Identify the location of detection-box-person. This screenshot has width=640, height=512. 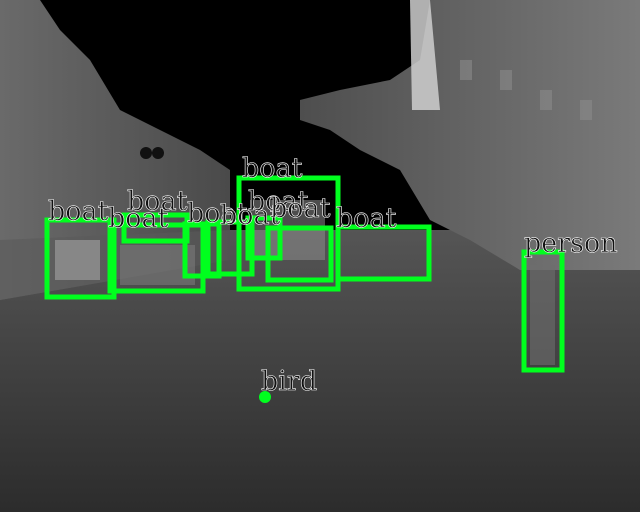
(543, 311).